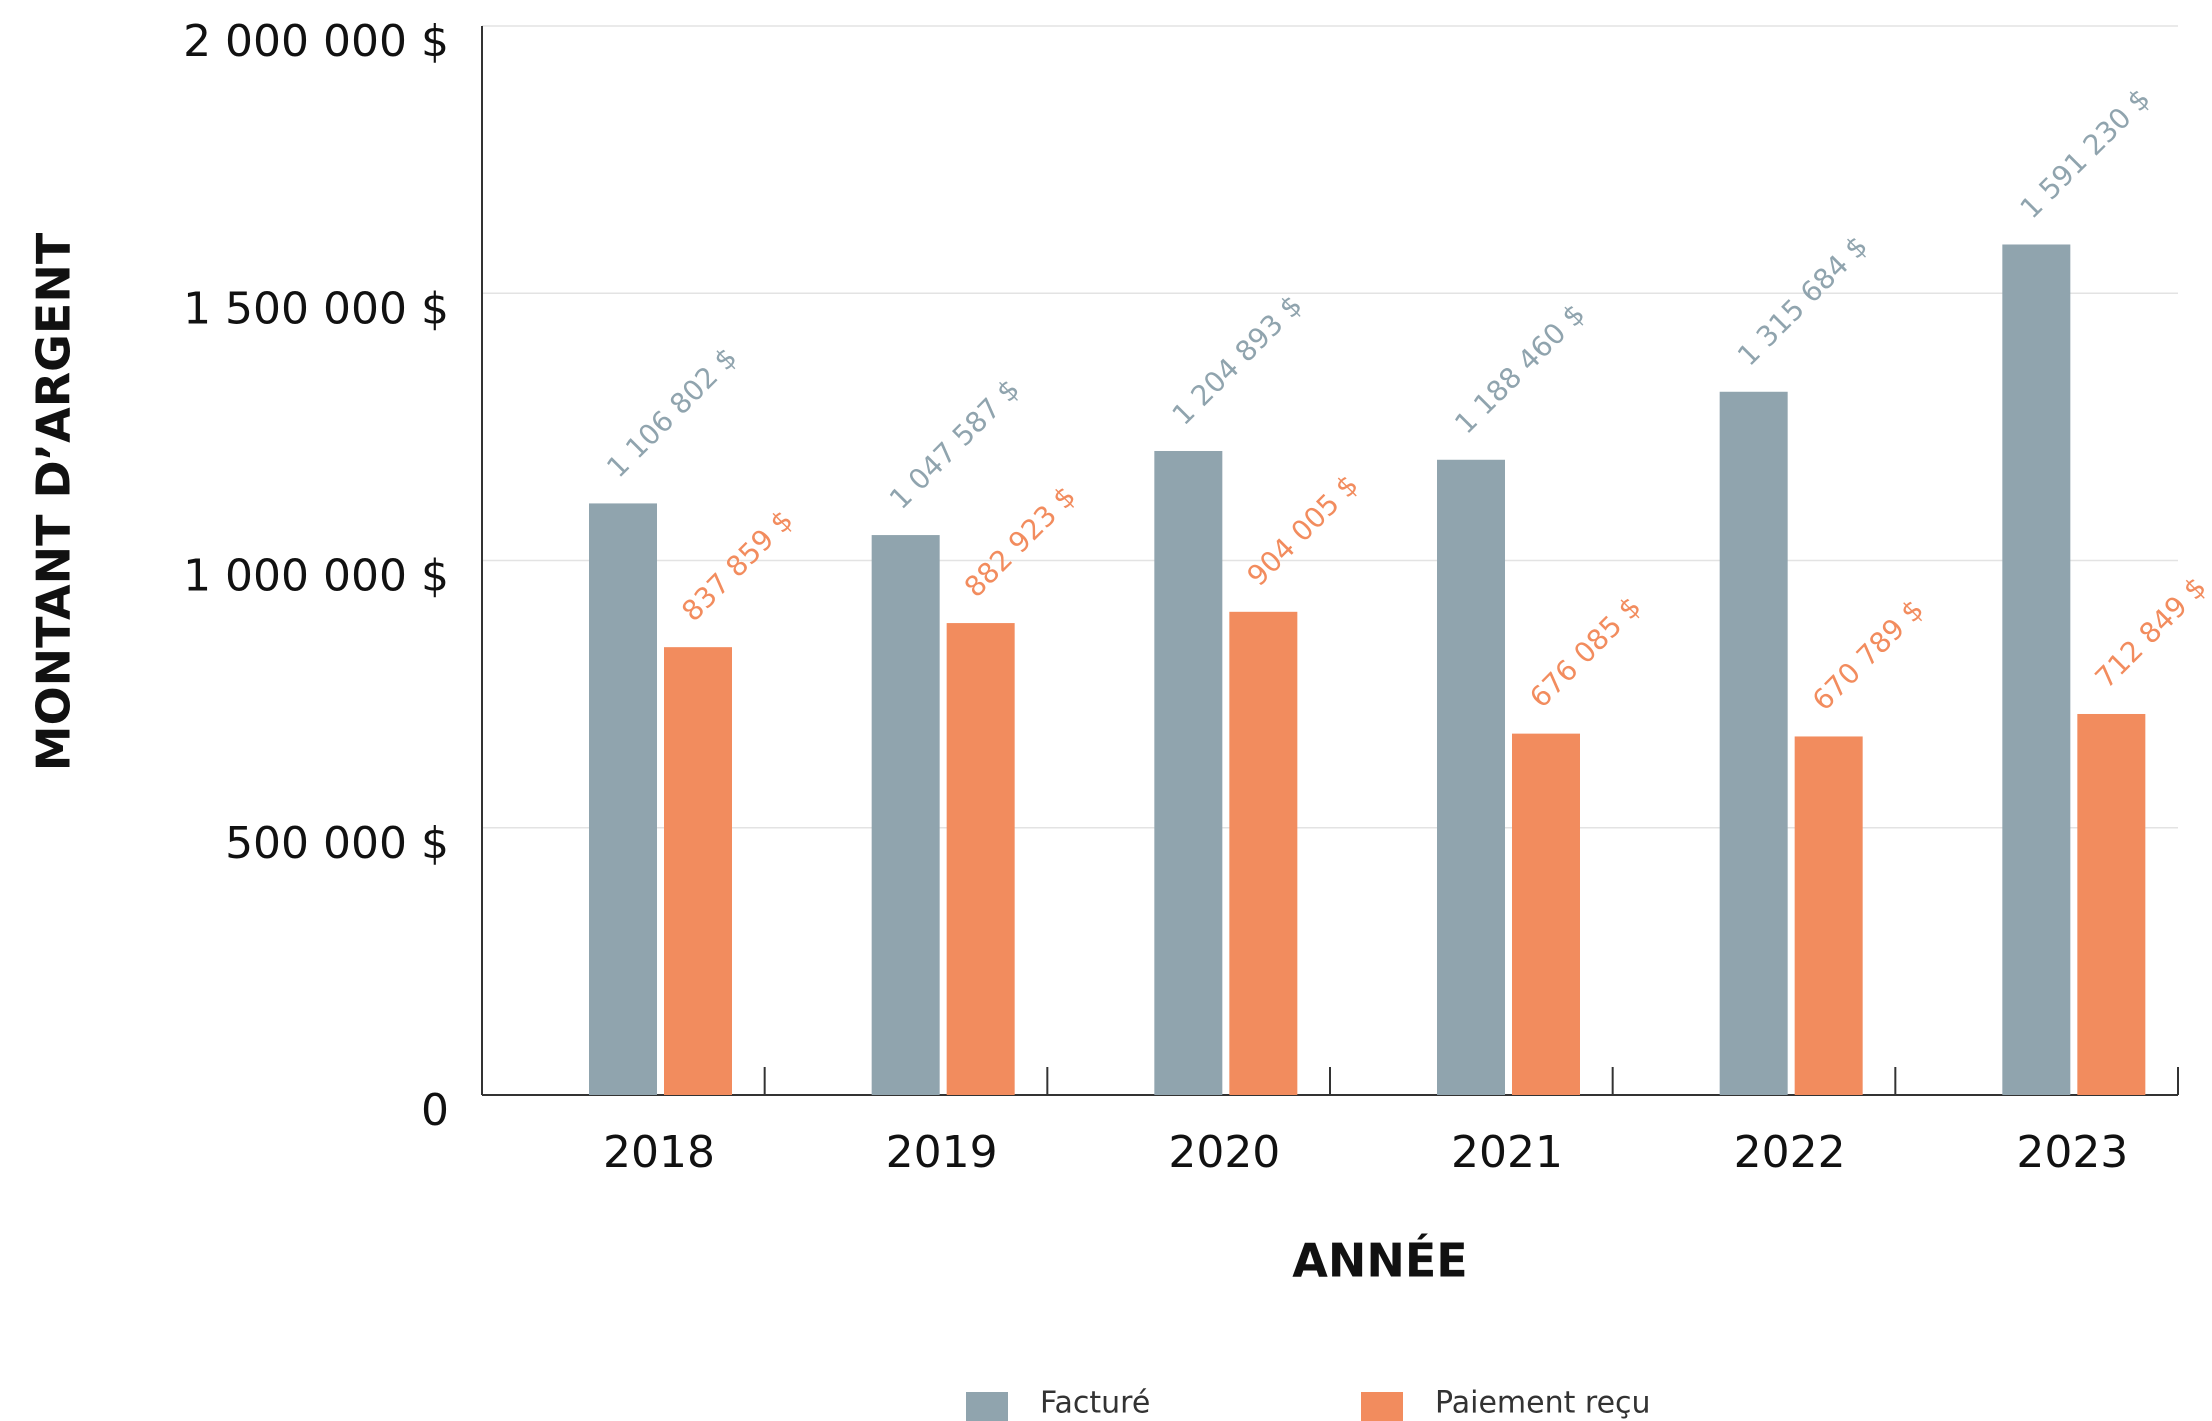  I want to click on value-label: 1 204 893 $, so click(1237, 360).